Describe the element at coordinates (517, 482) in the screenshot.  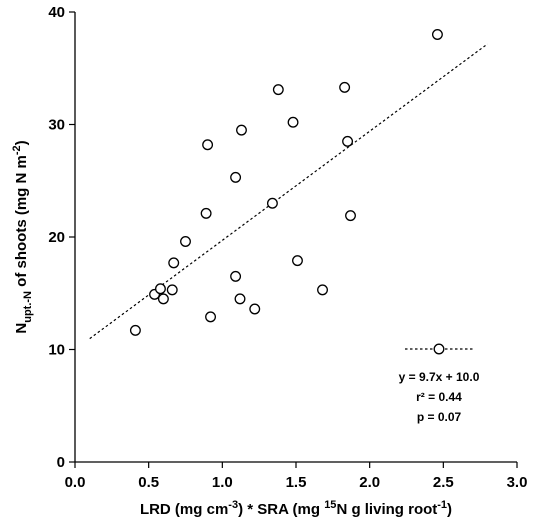
I see `x-tick-label: 3.0` at that location.